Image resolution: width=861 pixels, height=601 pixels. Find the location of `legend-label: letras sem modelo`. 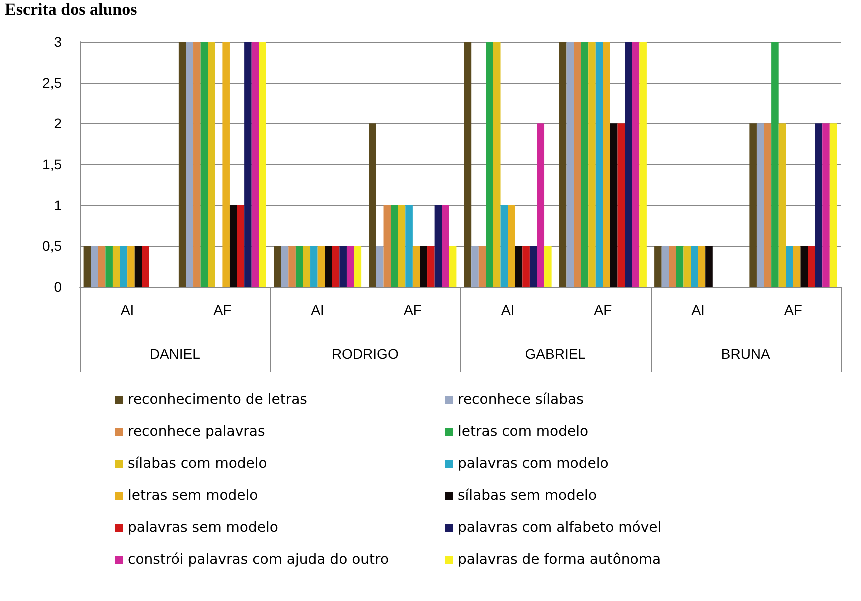

legend-label: letras sem modelo is located at coordinates (193, 496).